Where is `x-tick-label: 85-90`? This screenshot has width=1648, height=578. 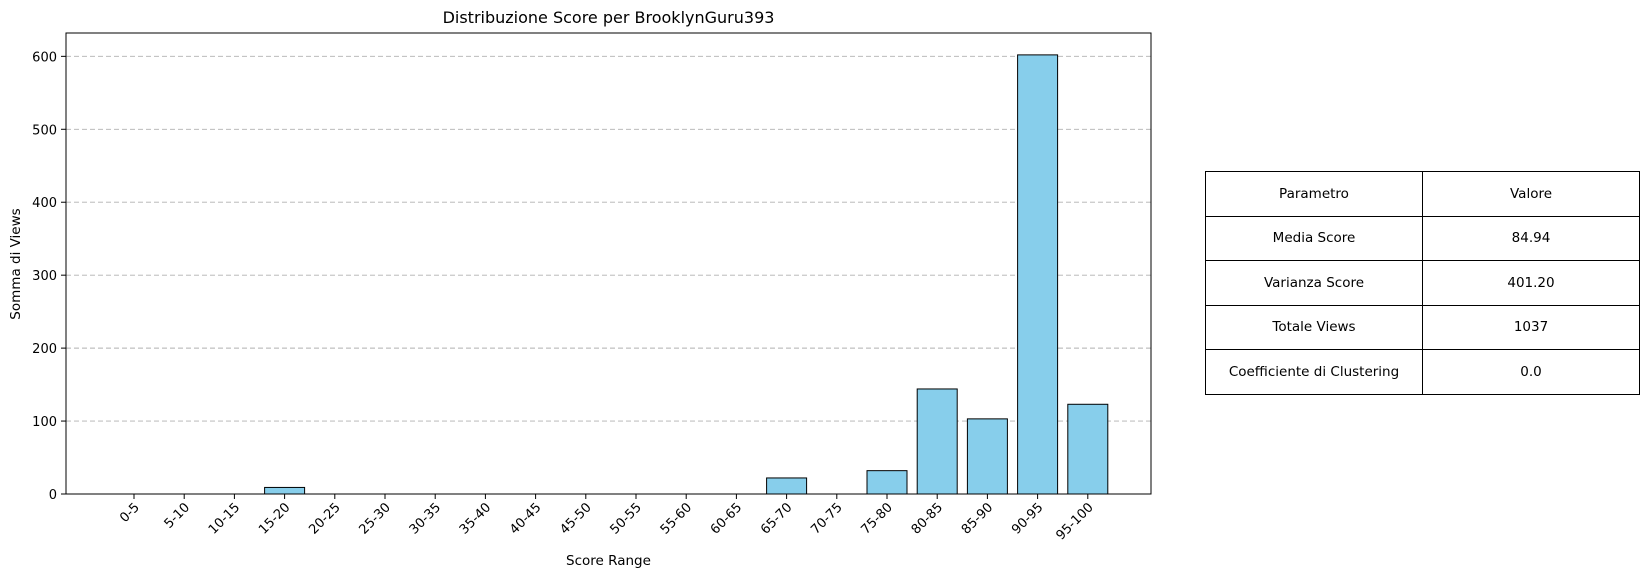
x-tick-label: 85-90 is located at coordinates (977, 518).